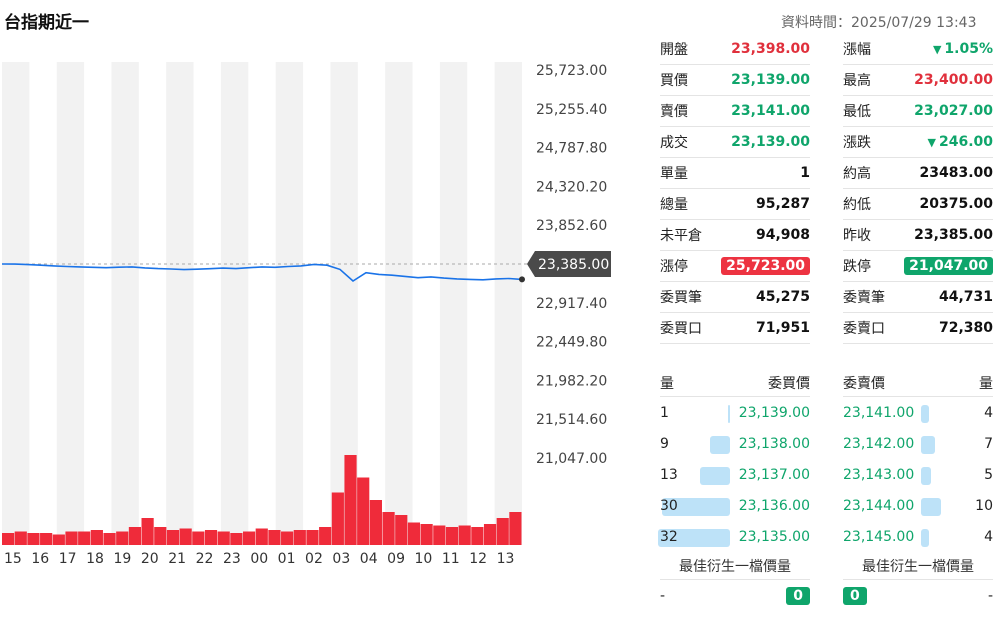 The width and height of the screenshot is (1002, 618). What do you see at coordinates (879, 412) in the screenshot?
I see `ask-price: 23,141.00` at bounding box center [879, 412].